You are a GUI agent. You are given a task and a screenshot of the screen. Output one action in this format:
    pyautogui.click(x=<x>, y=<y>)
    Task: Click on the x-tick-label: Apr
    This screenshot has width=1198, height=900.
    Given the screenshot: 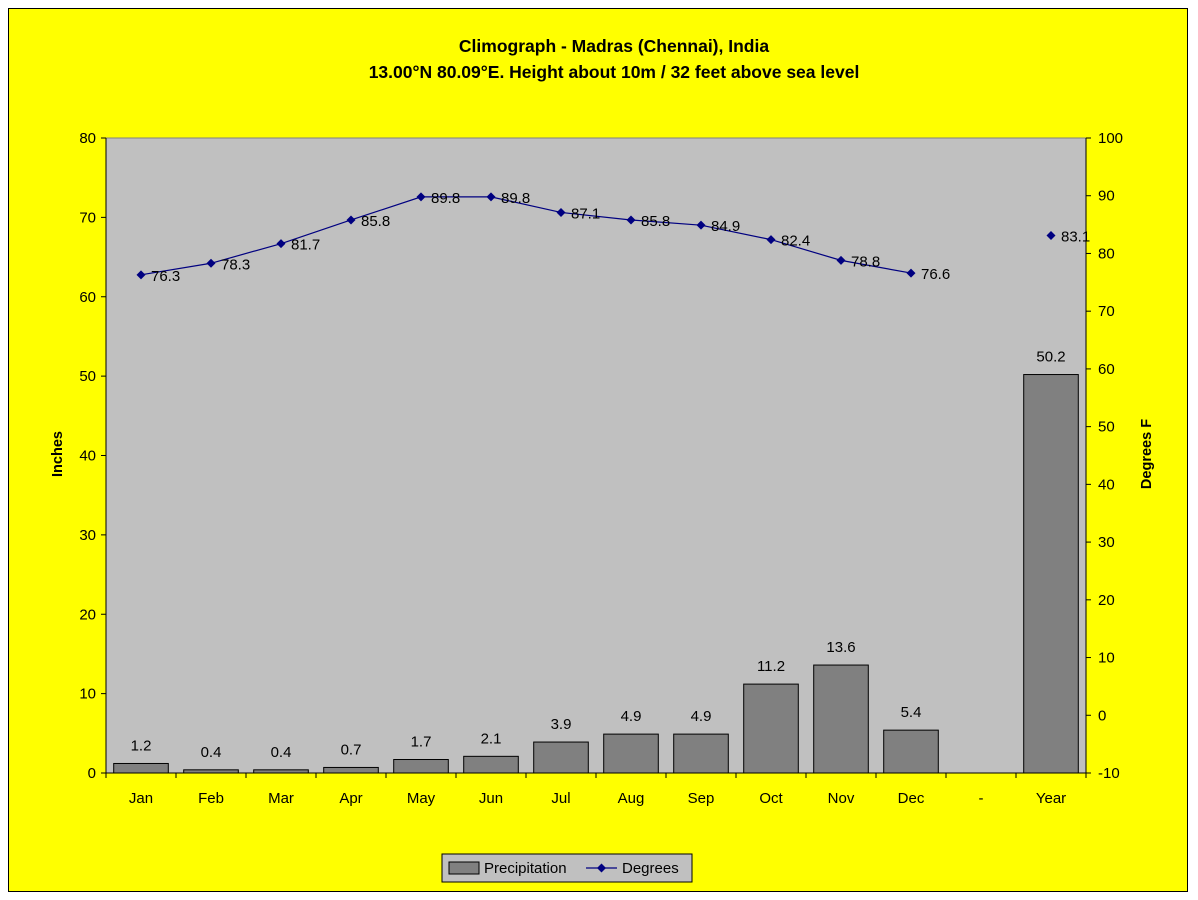 What is the action you would take?
    pyautogui.click(x=350, y=798)
    